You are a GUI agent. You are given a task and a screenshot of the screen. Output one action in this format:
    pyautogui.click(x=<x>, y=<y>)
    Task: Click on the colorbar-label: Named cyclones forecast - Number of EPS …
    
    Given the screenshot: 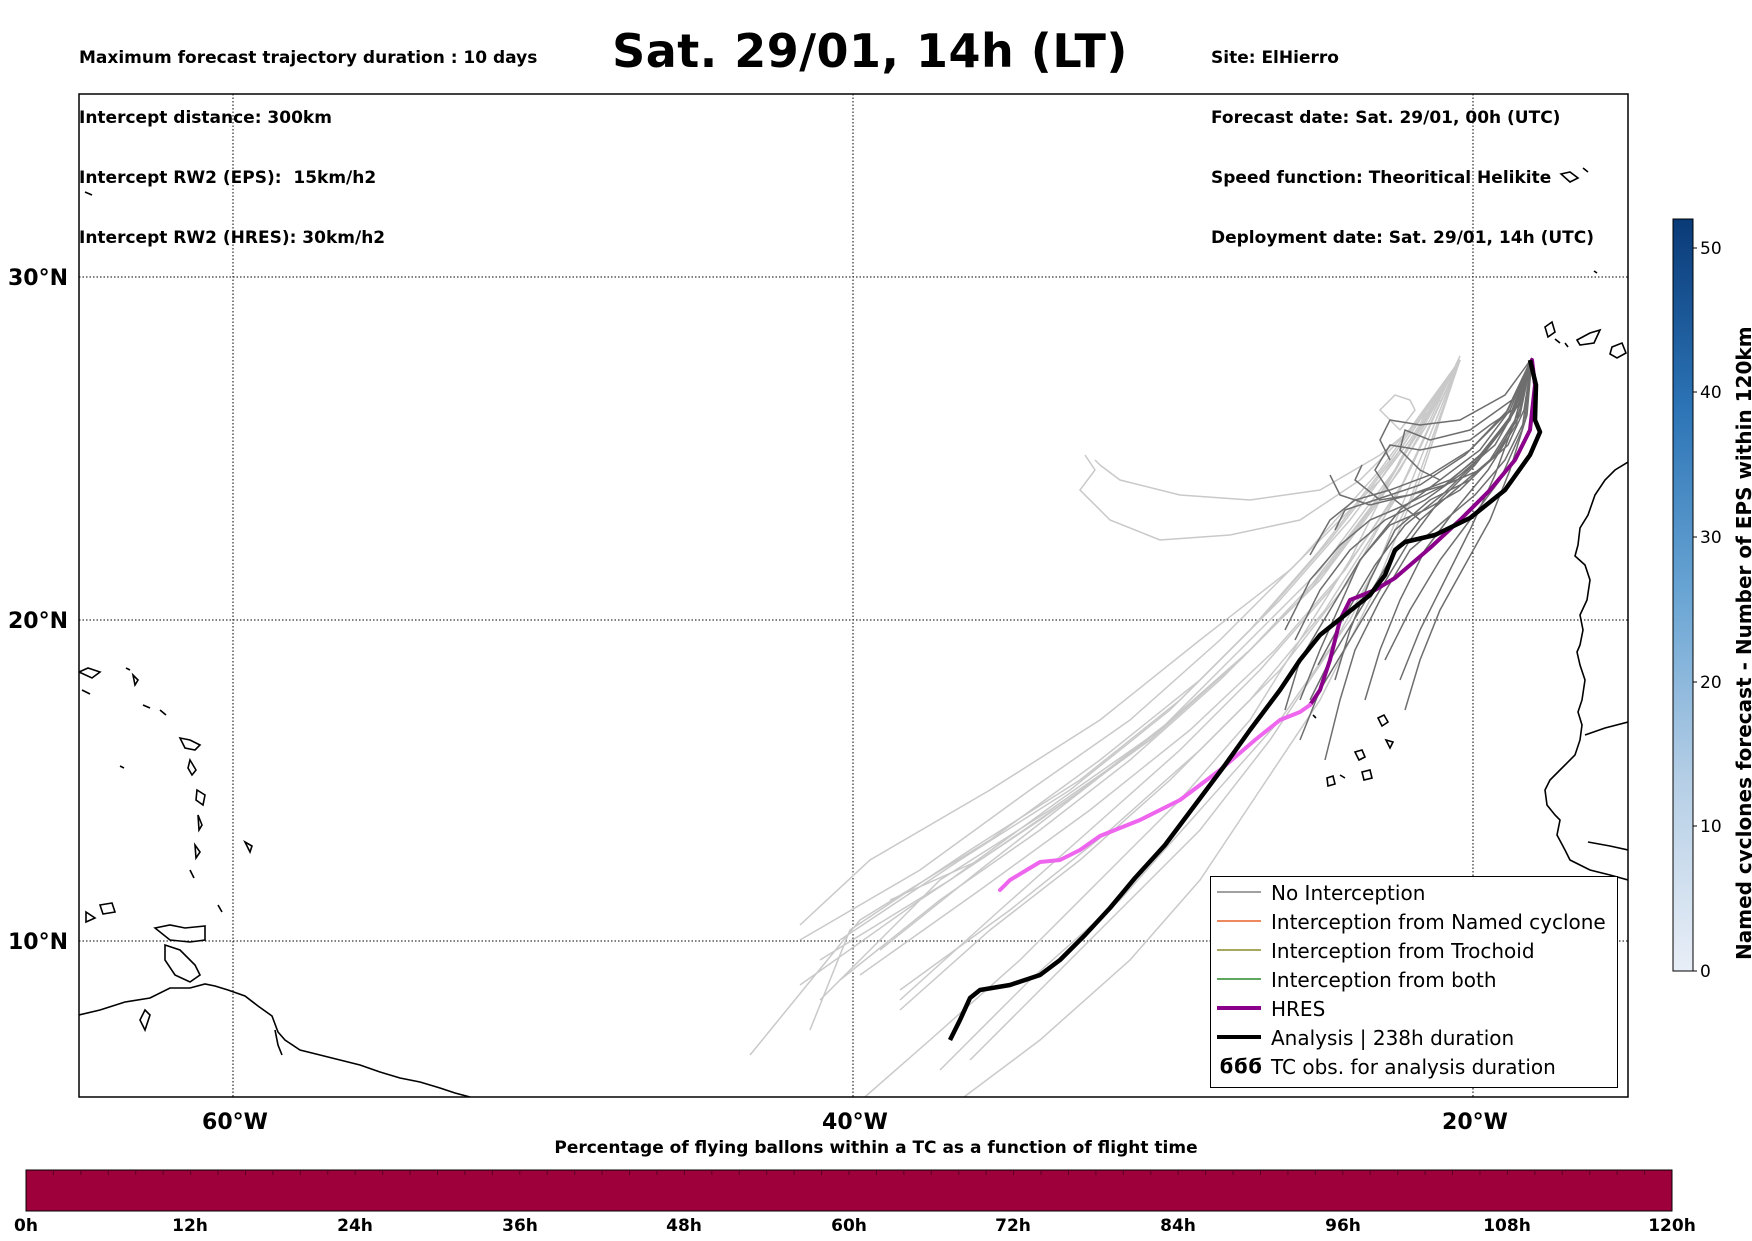 What is the action you would take?
    pyautogui.click(x=1742, y=643)
    